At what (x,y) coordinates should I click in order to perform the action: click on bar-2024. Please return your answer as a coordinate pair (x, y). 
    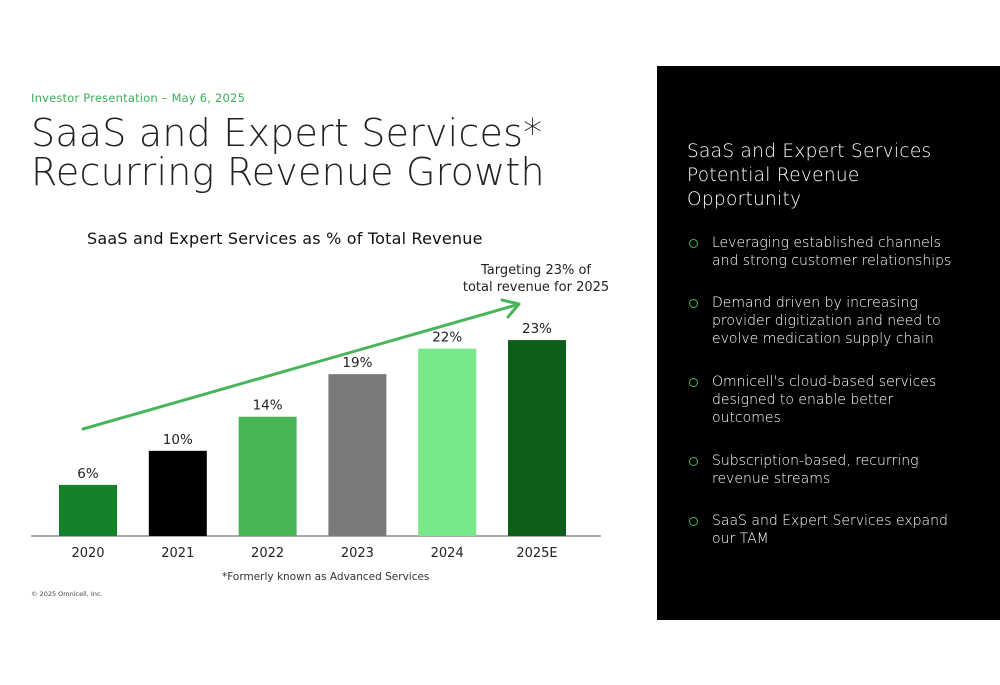
    Looking at the image, I should click on (447, 442).